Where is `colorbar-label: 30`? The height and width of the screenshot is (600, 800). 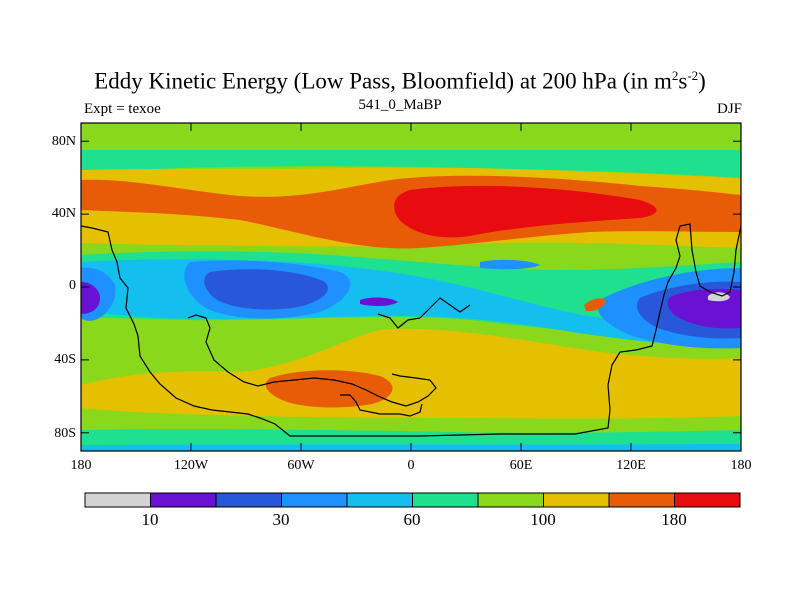
colorbar-label: 30 is located at coordinates (281, 519).